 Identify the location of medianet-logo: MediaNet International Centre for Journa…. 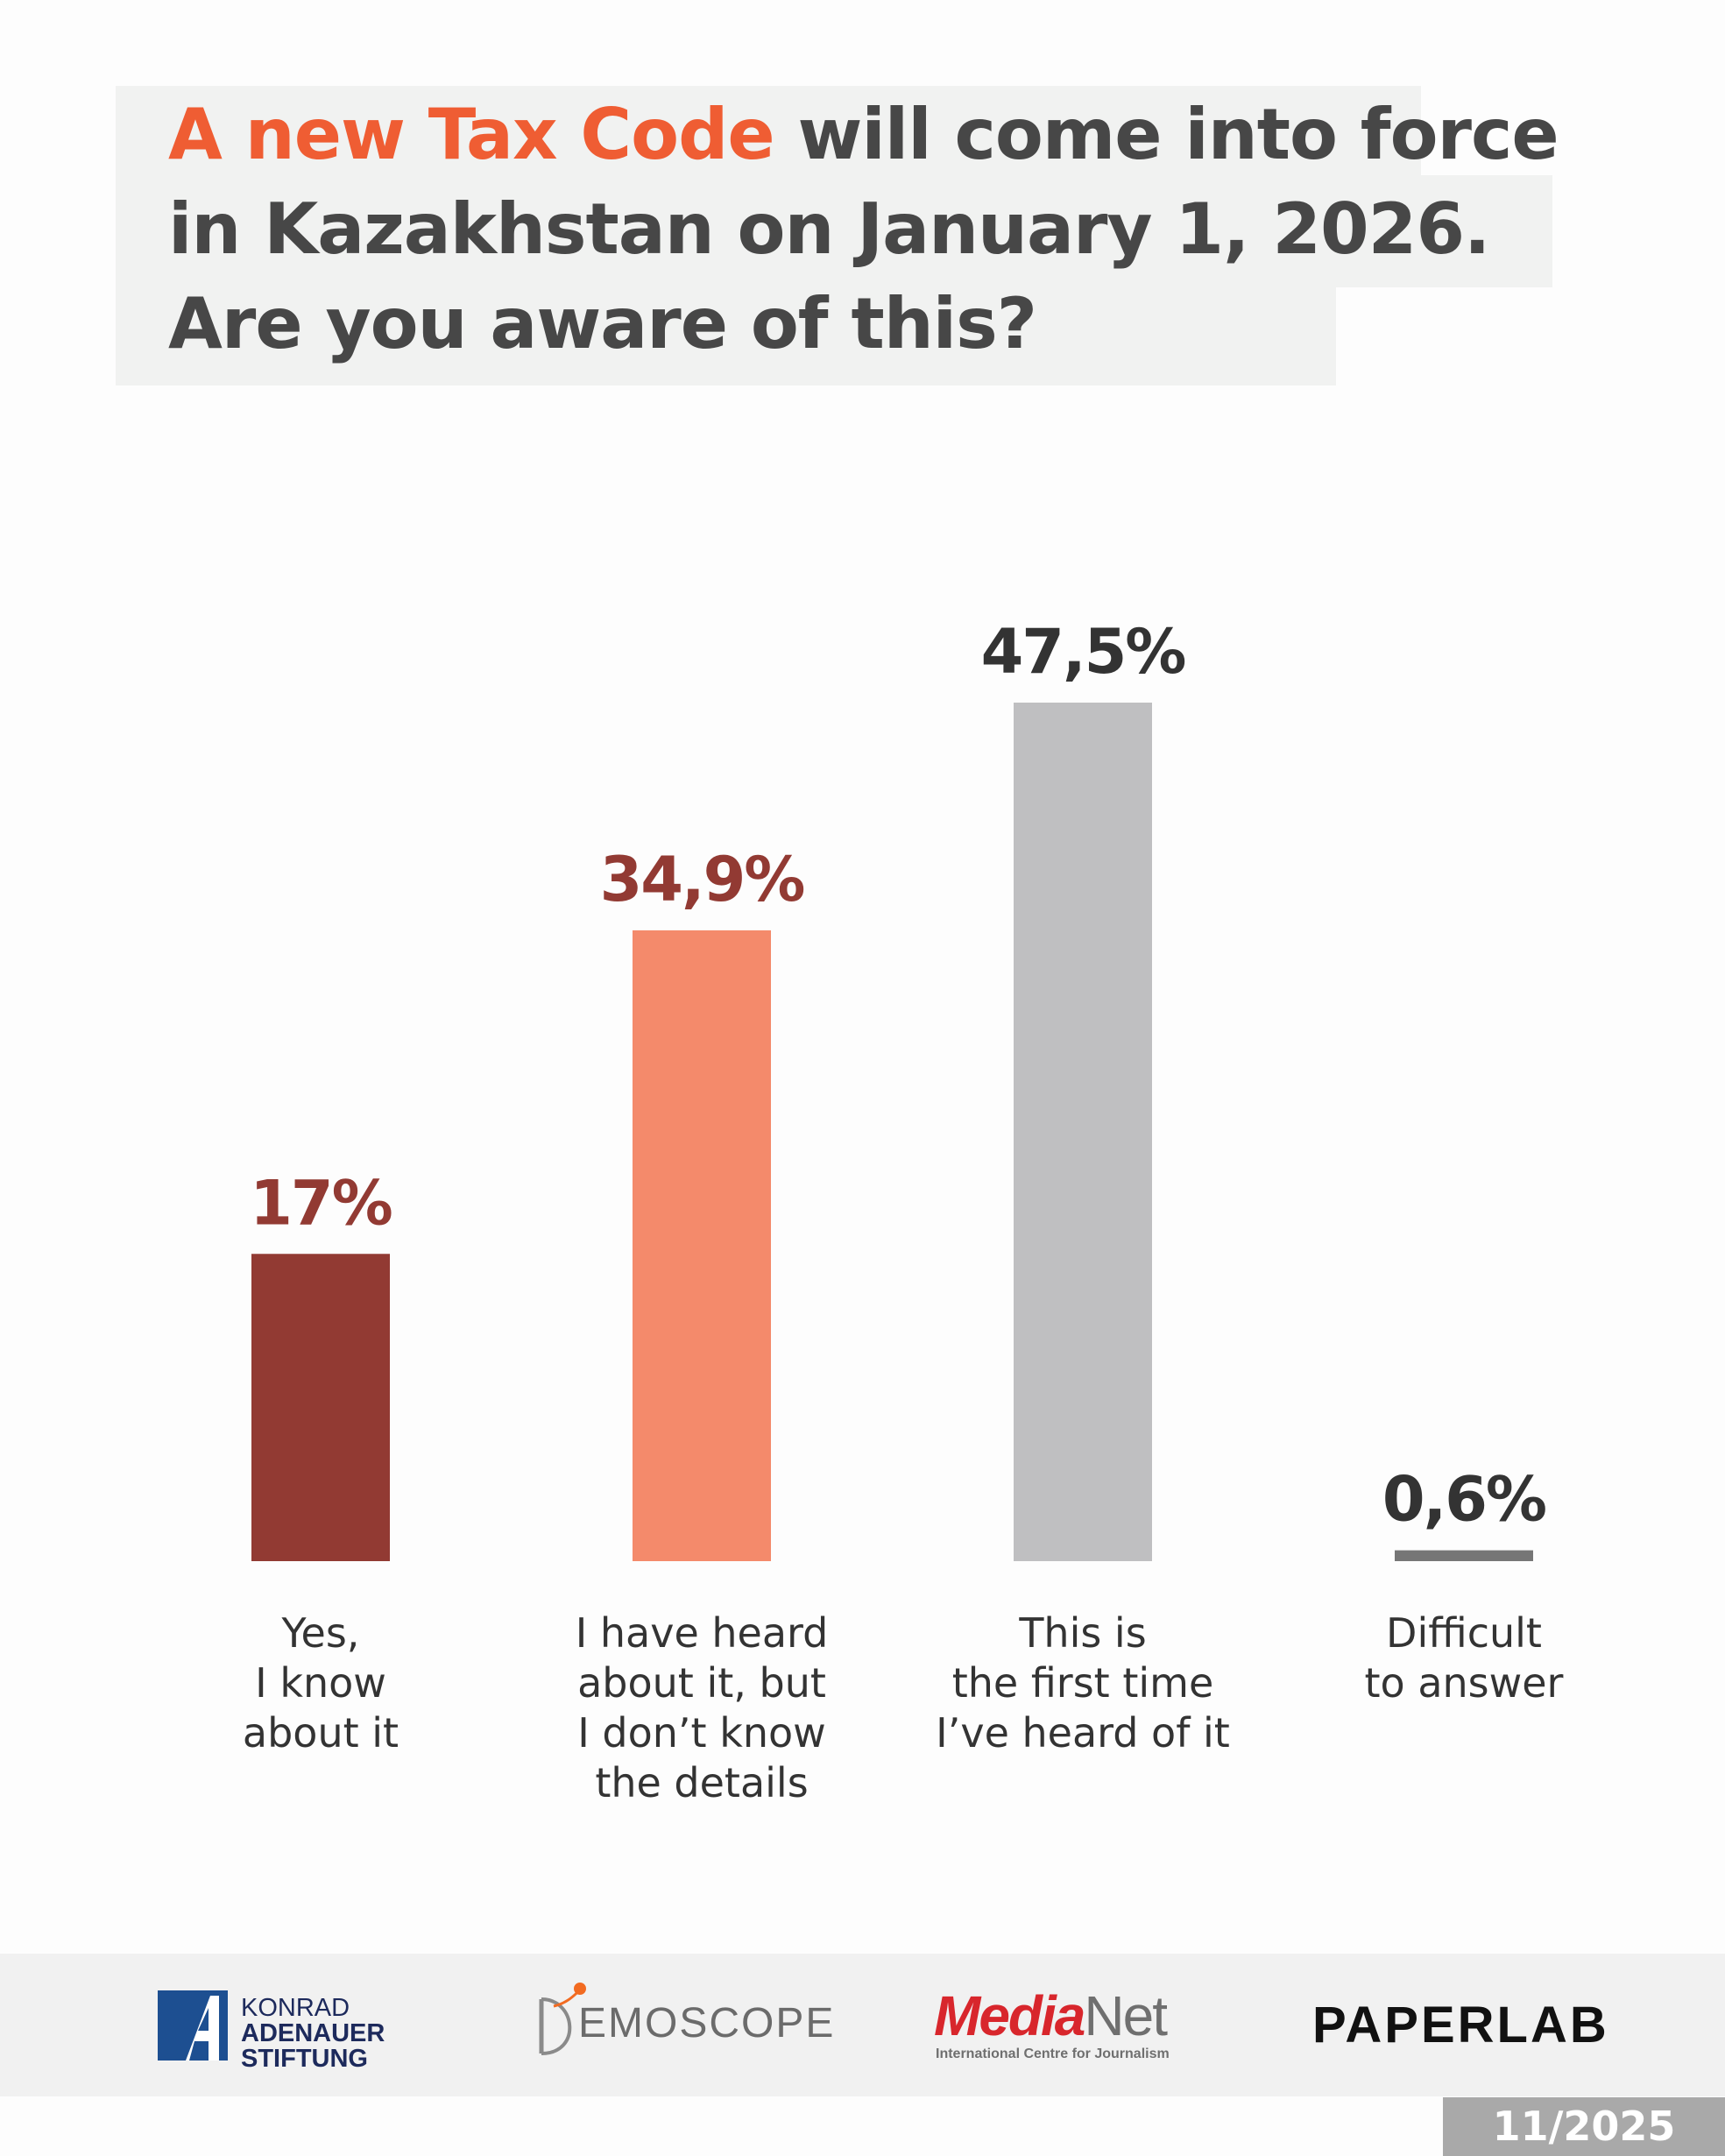
(1066, 2029).